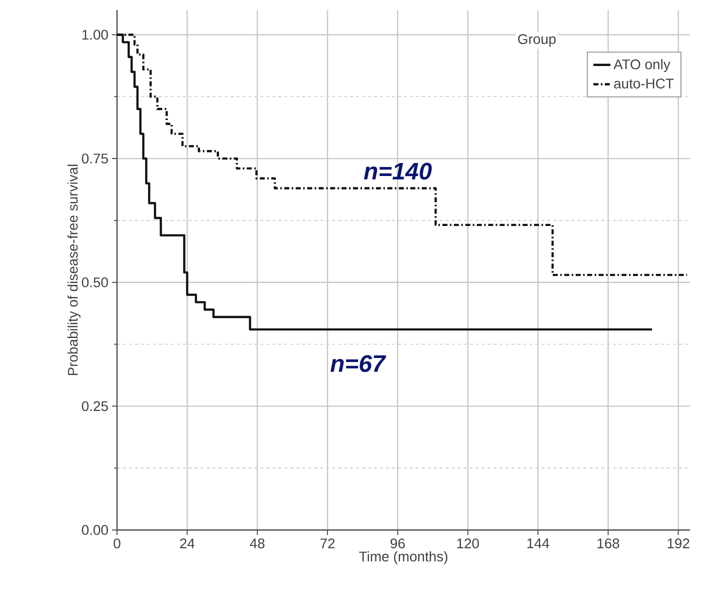 The image size is (708, 597). What do you see at coordinates (358, 363) in the screenshot?
I see `annotation: n=67` at bounding box center [358, 363].